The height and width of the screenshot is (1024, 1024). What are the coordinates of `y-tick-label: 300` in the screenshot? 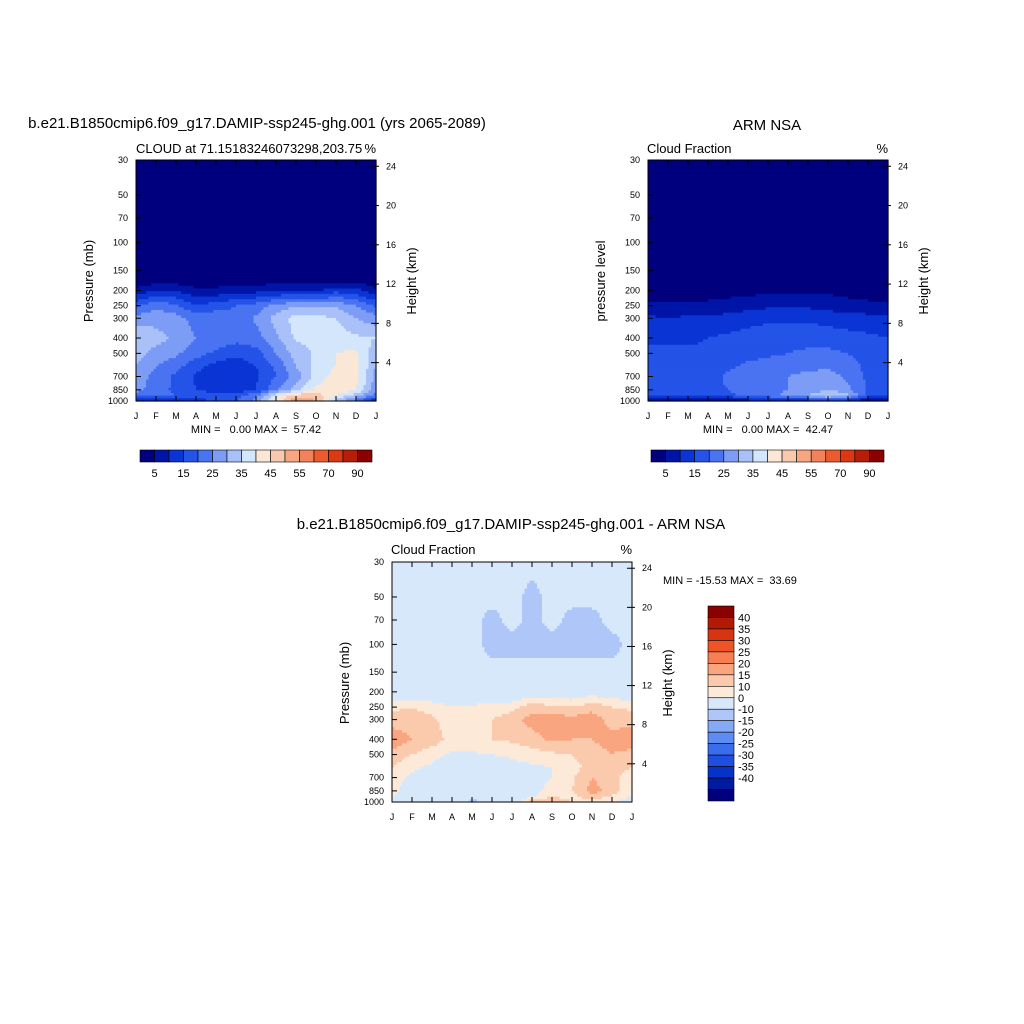 It's located at (632, 318).